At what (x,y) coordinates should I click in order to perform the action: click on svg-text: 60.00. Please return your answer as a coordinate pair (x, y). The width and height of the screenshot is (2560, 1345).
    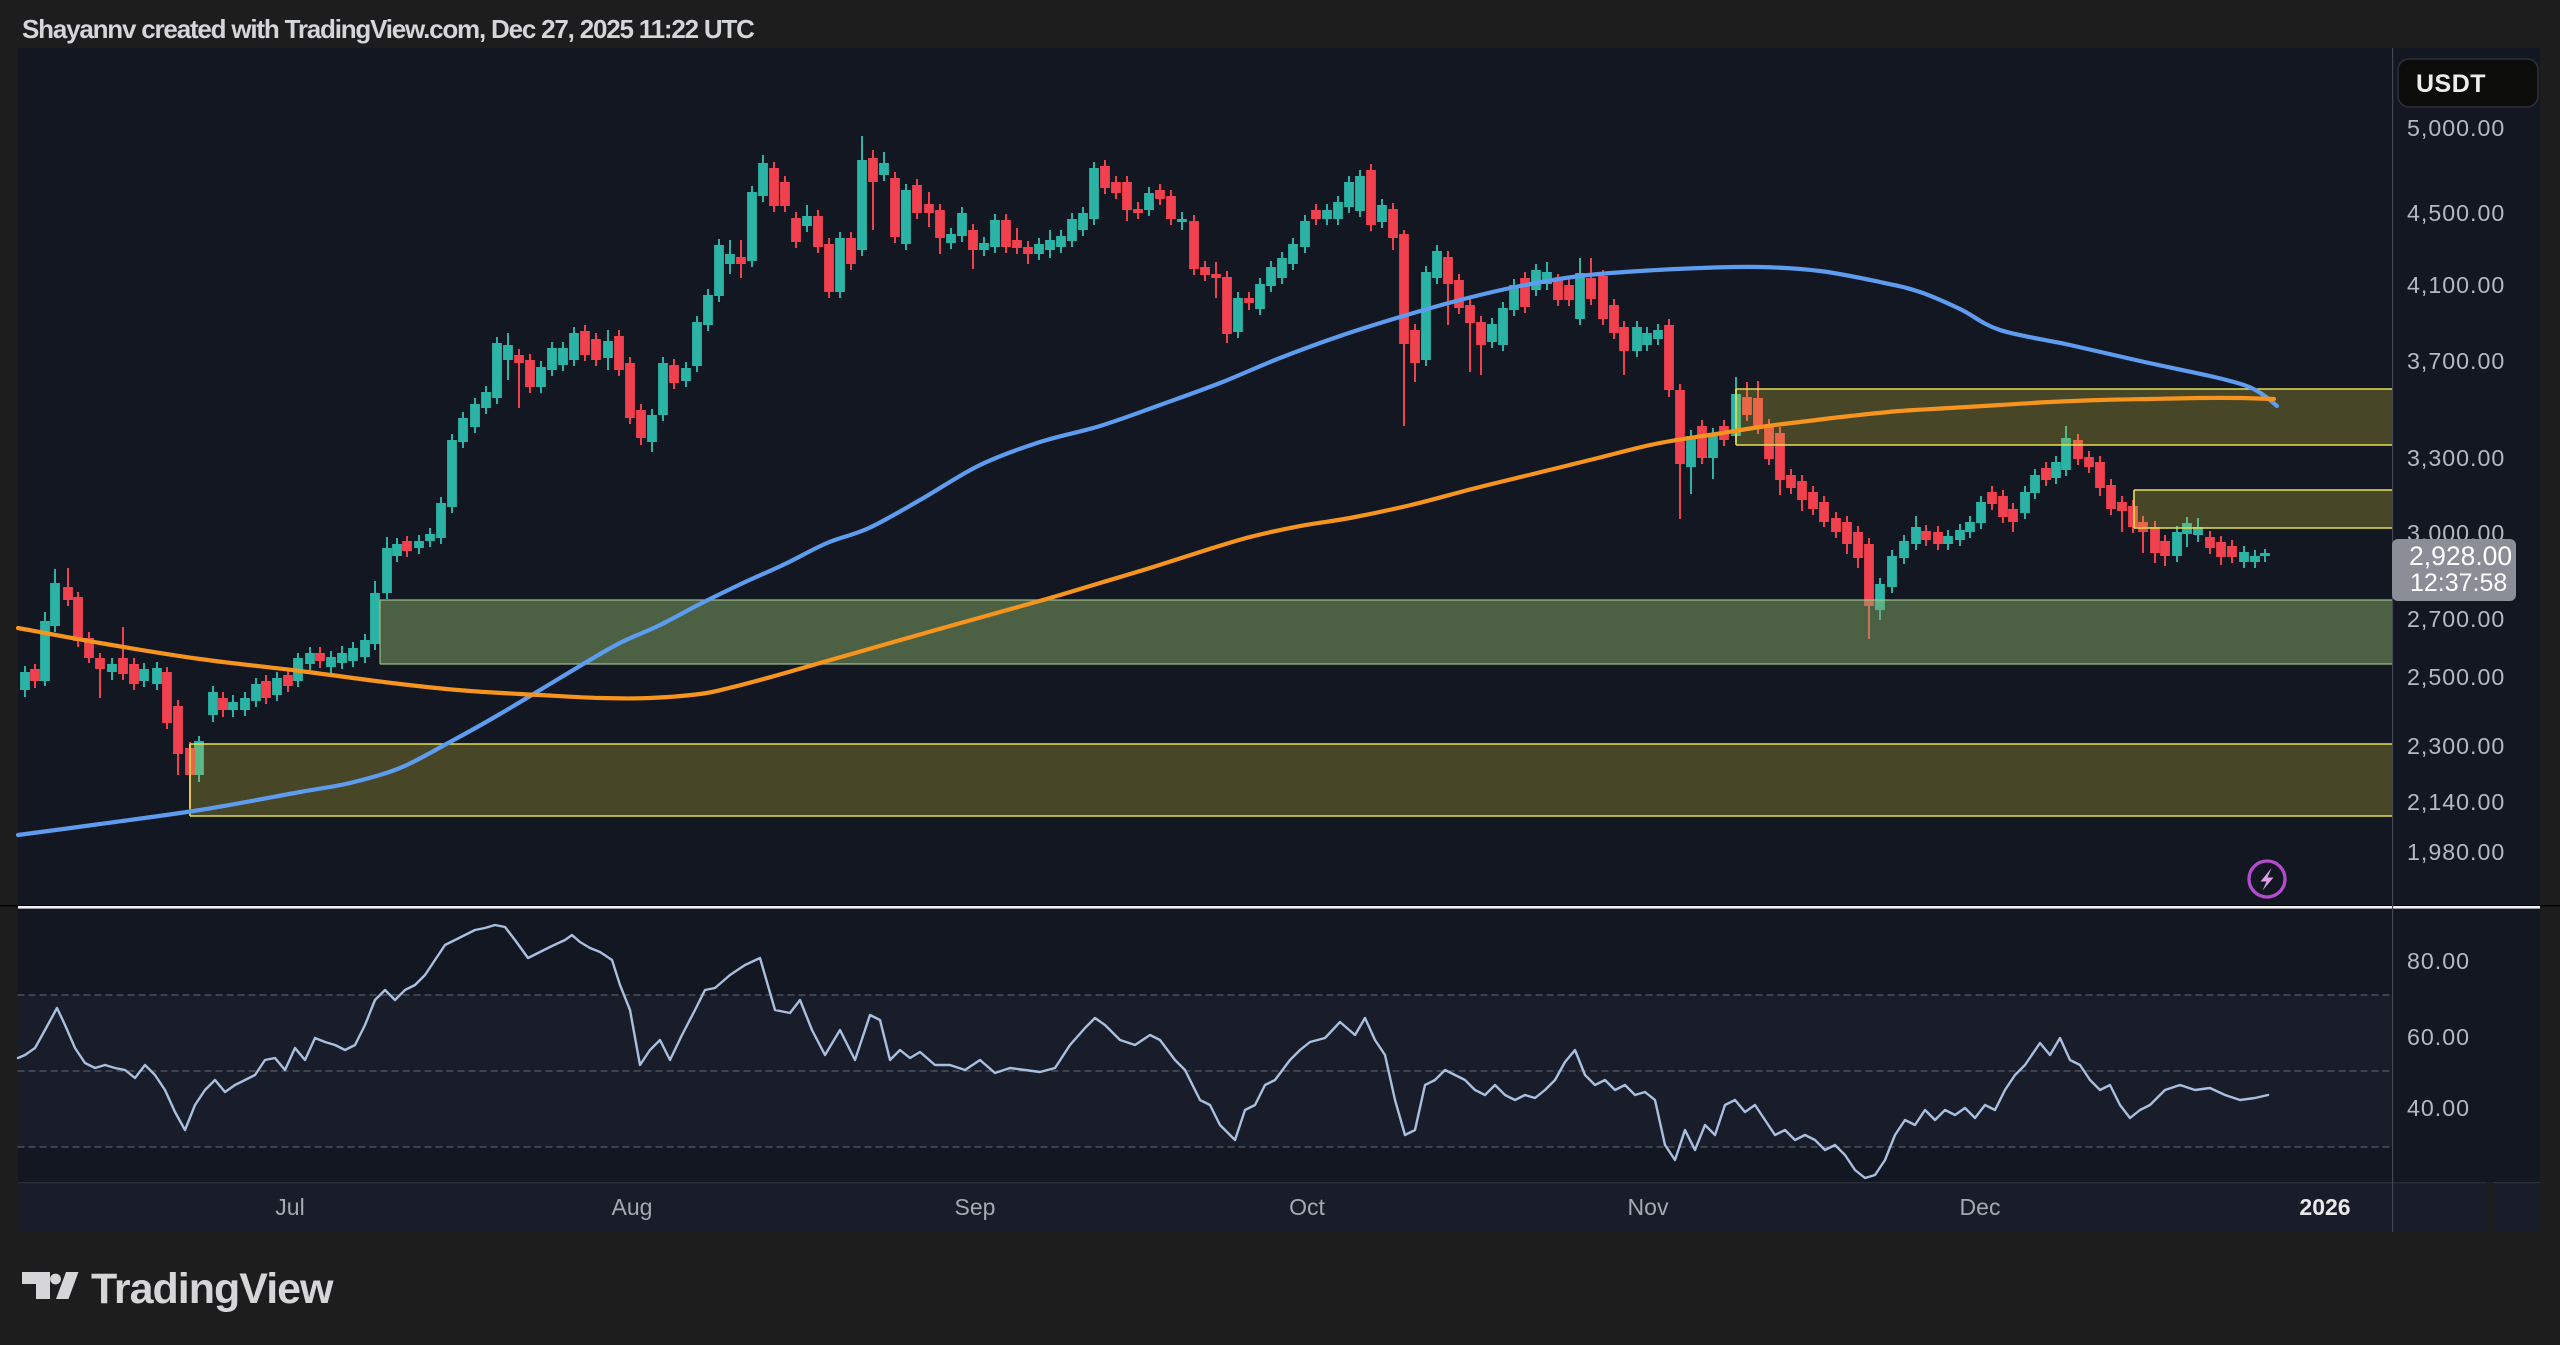
    Looking at the image, I should click on (2438, 1037).